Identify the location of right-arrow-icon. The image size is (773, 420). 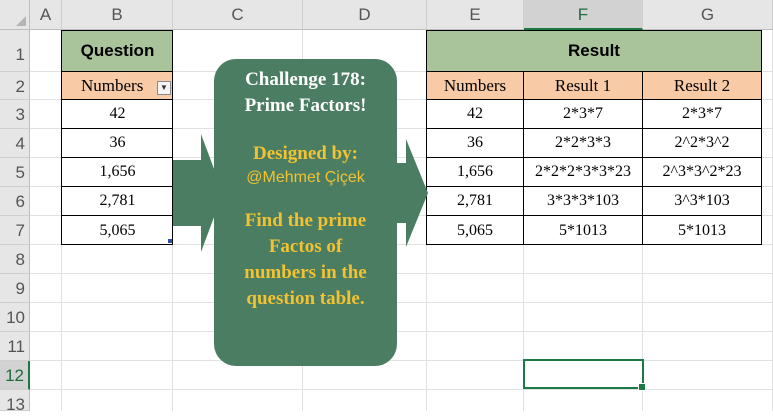
(412, 193).